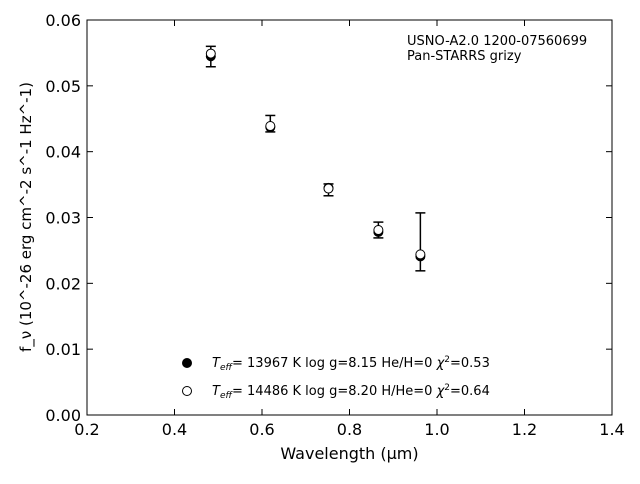  I want to click on x-axis-label: Wavelength (μm), so click(349, 453).